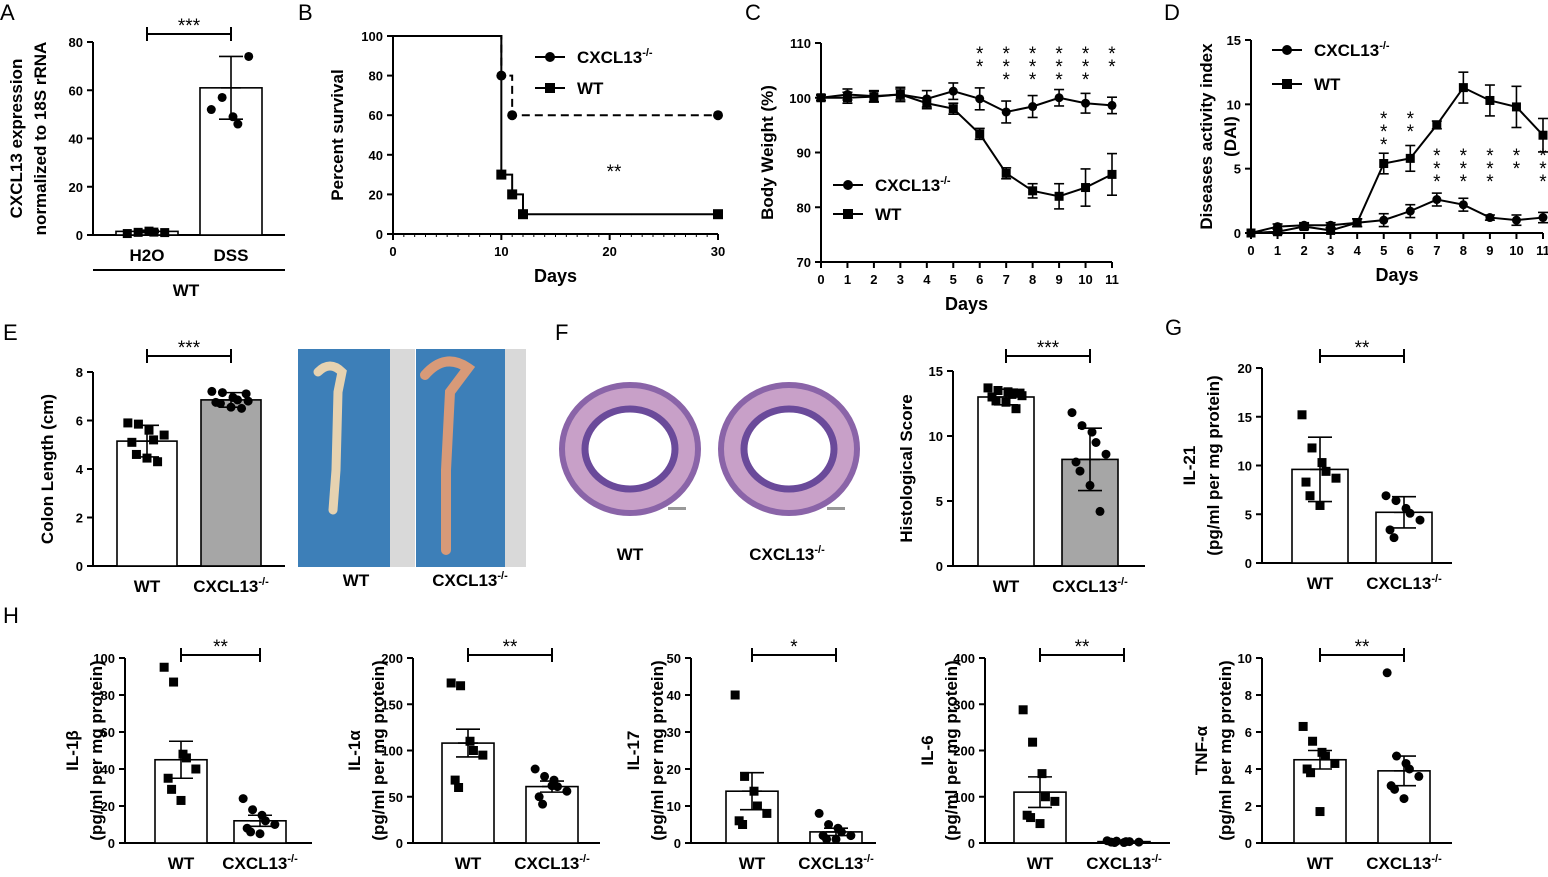 The image size is (1548, 877). I want to click on F-y-tick-label: 5, so click(939, 501).